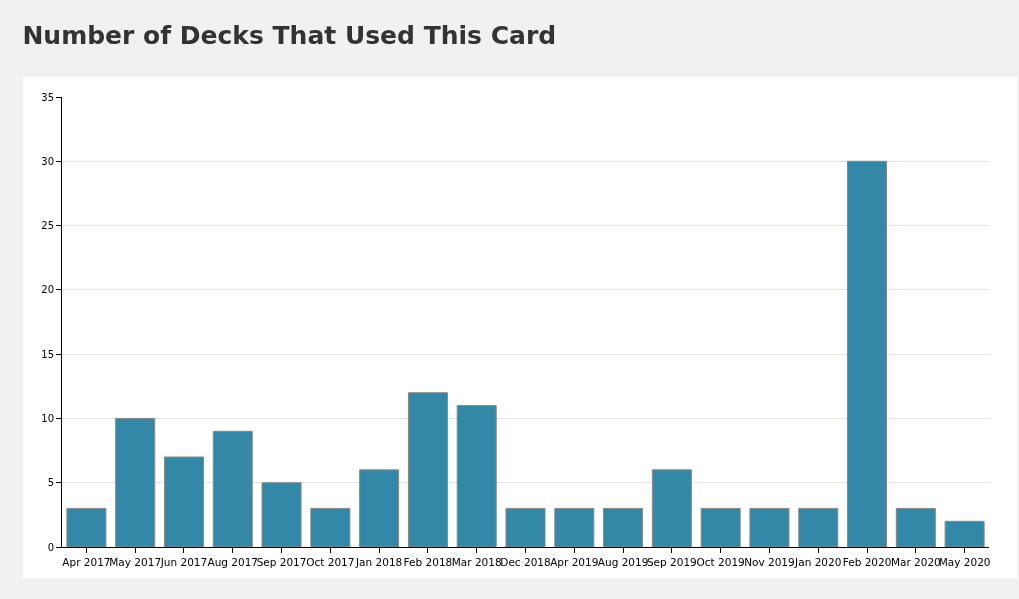 This screenshot has width=1019, height=599. I want to click on y-tick-label: 0, so click(50, 547).